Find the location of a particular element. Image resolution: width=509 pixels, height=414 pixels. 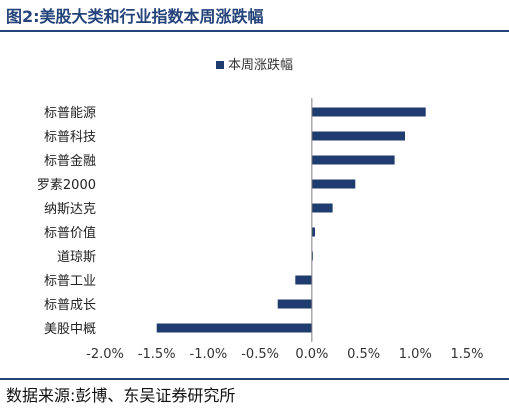

x-tick-label: -1.5% is located at coordinates (157, 354).